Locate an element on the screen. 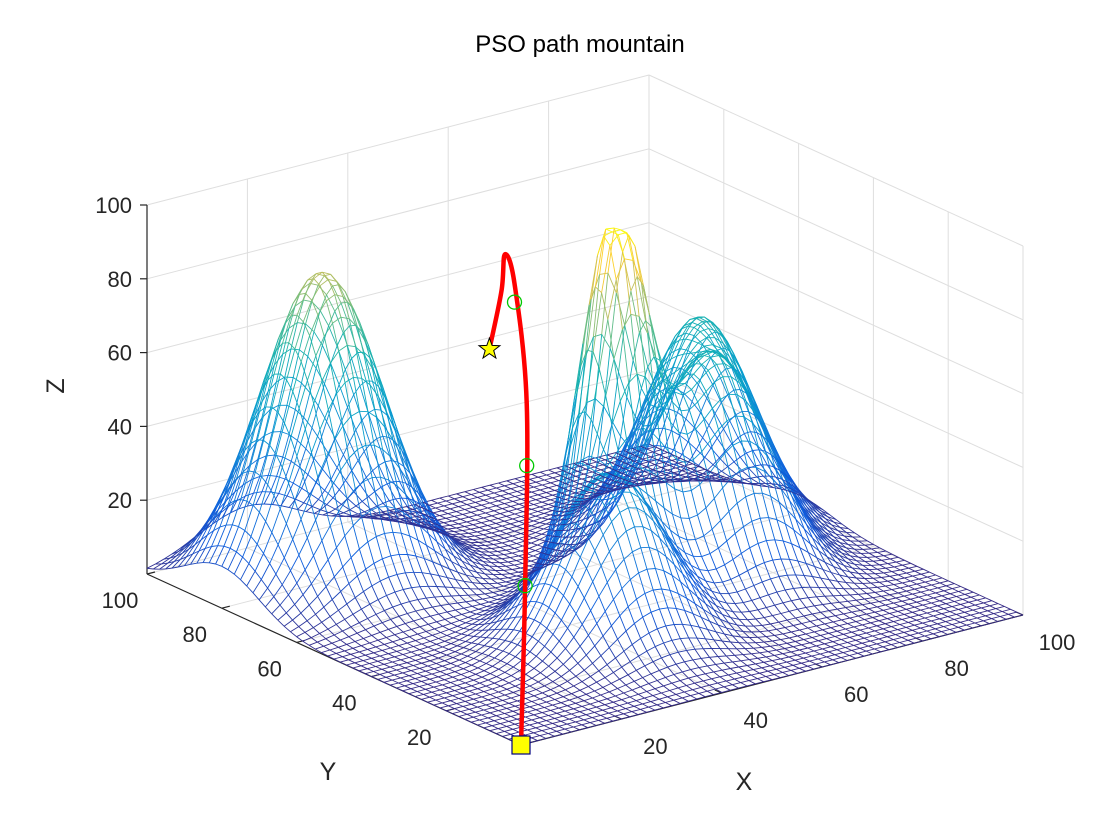 Image resolution: width=1120 pixels, height=840 pixels. grid-line is located at coordinates (398, 288).